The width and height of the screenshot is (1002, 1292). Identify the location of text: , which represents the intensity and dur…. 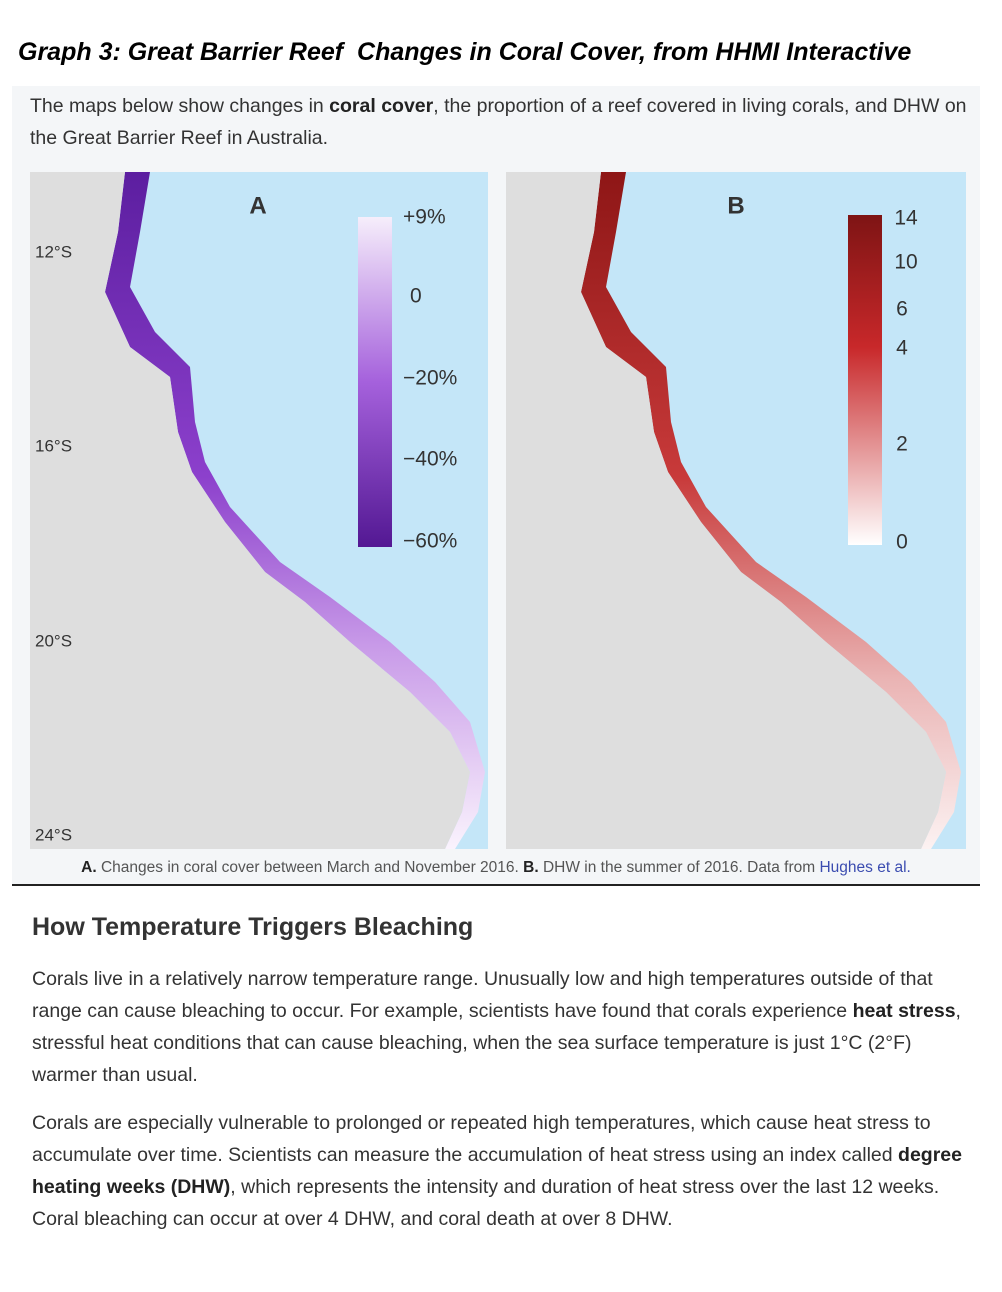
(486, 1203).